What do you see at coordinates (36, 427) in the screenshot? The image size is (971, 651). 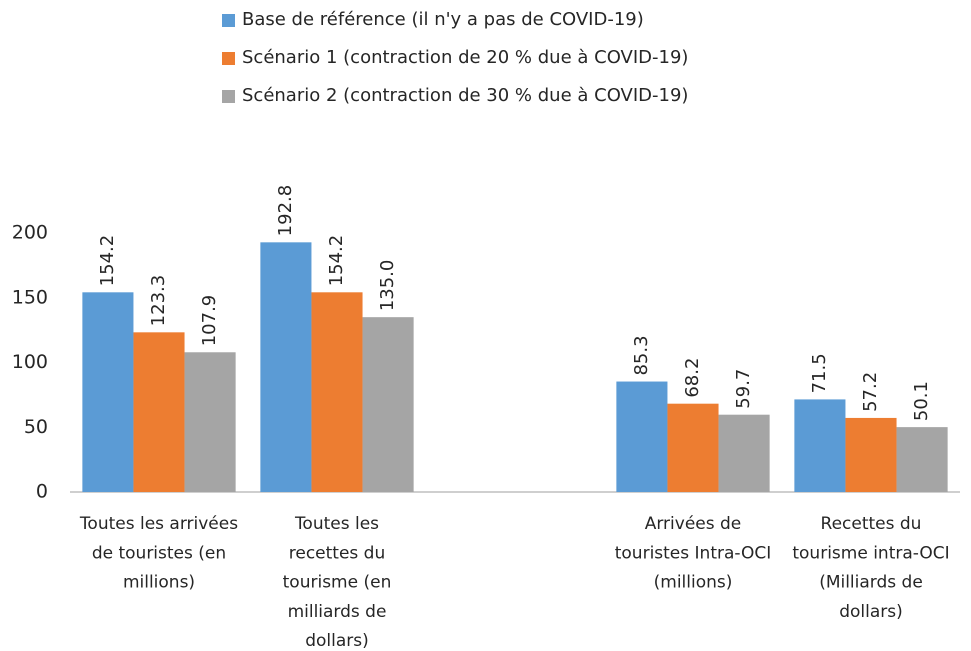 I see `y-tick-label: 50` at bounding box center [36, 427].